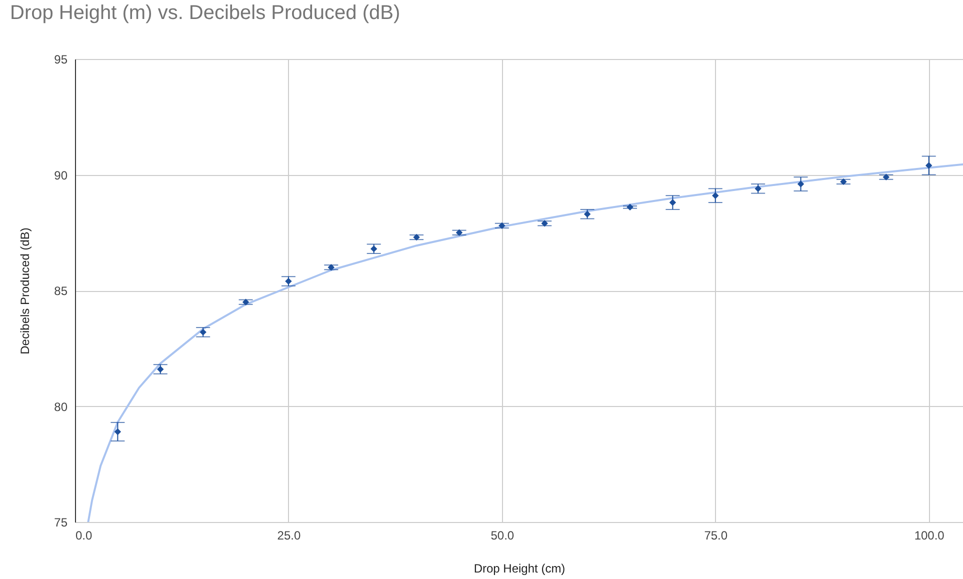  I want to click on x-tick-label: 25.0, so click(289, 535).